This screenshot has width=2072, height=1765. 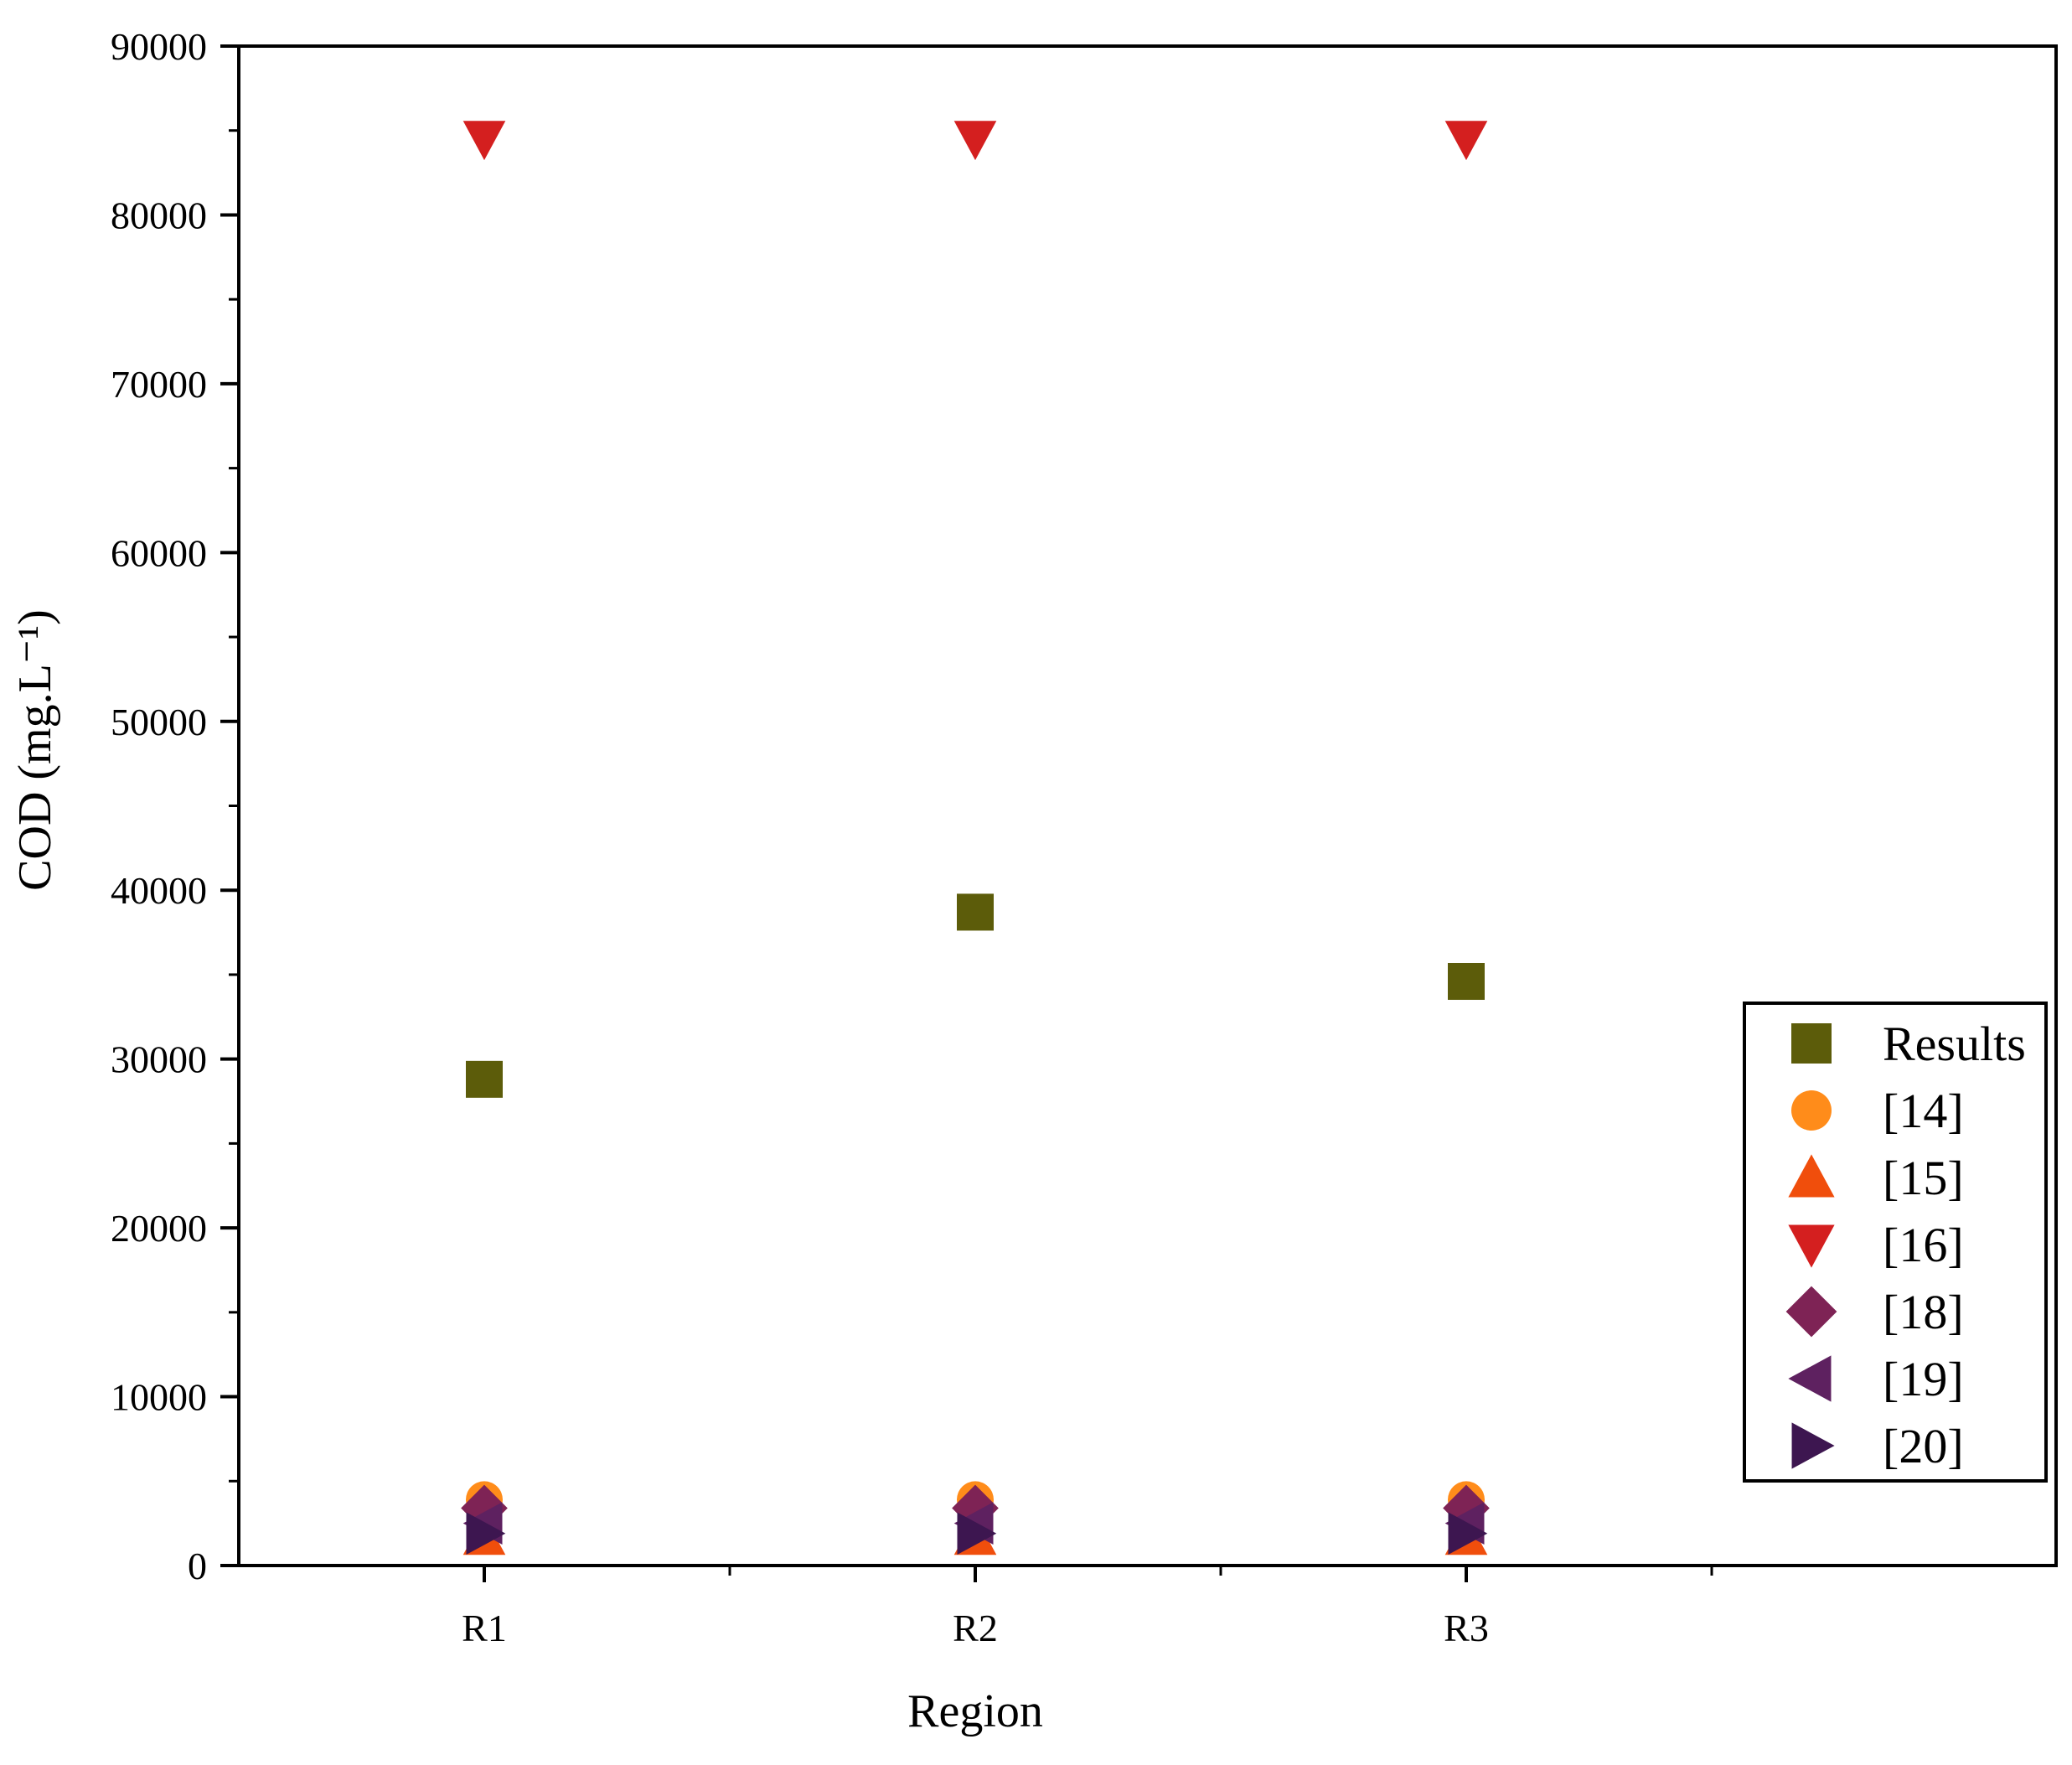 I want to click on legend-label: [14], so click(x=1923, y=1111).